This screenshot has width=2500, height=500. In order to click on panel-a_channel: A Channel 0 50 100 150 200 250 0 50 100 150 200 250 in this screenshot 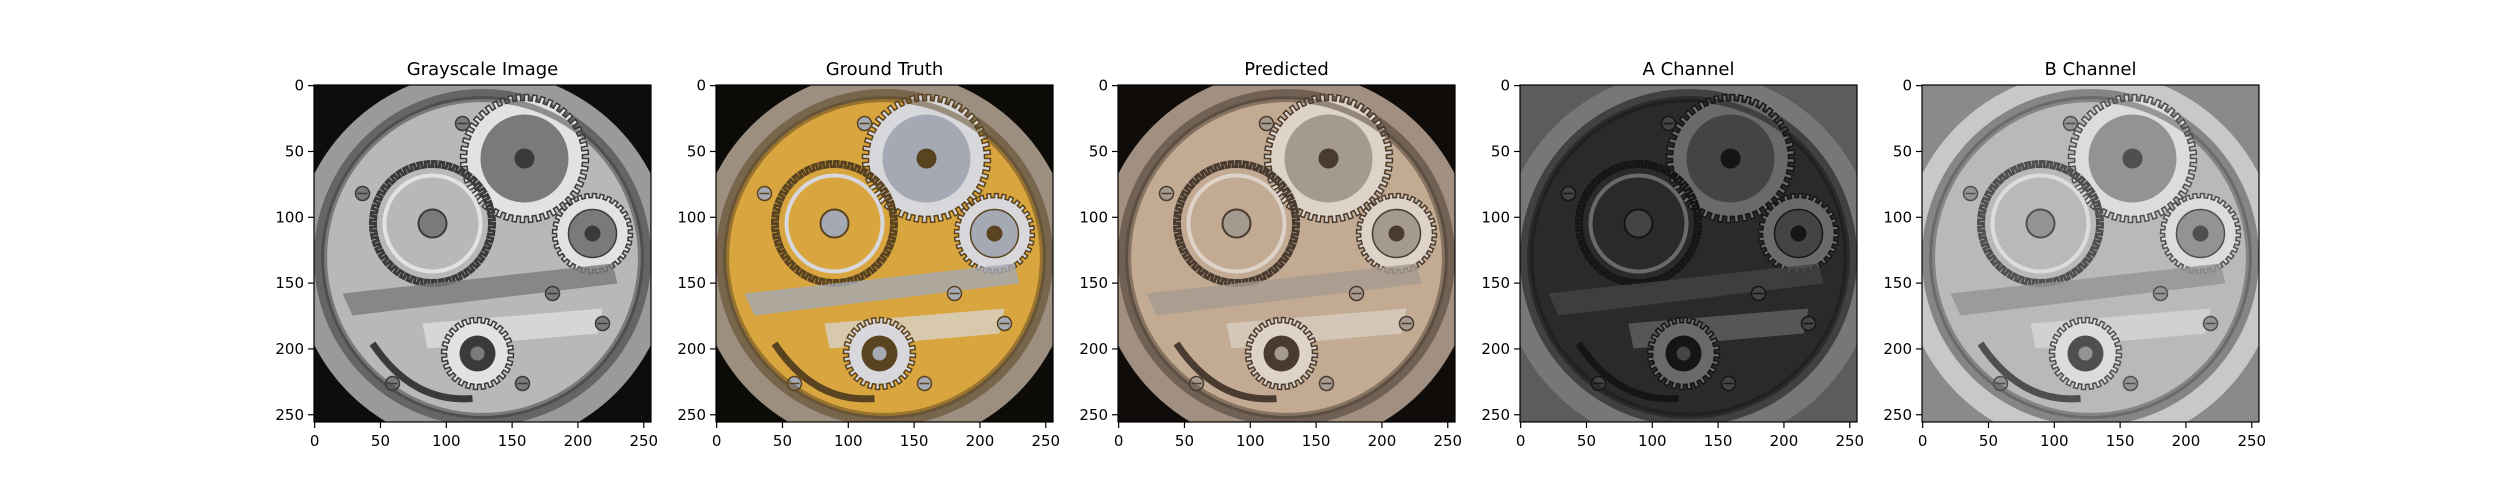, I will do `click(1672, 254)`.